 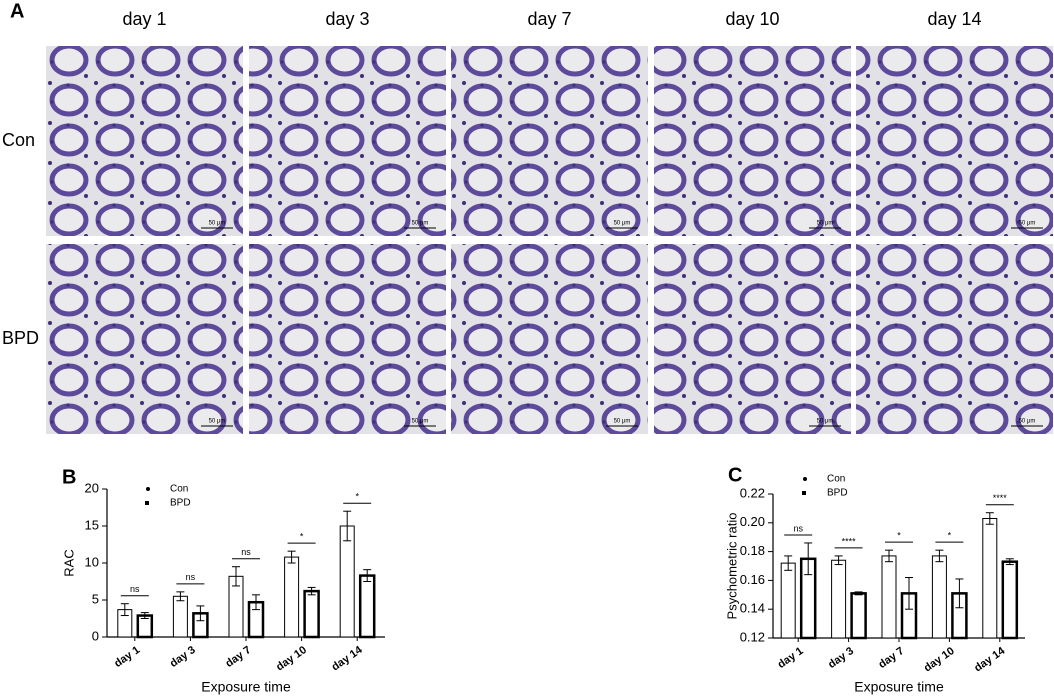 I want to click on y-tick-label: 0.14, so click(x=752, y=608).